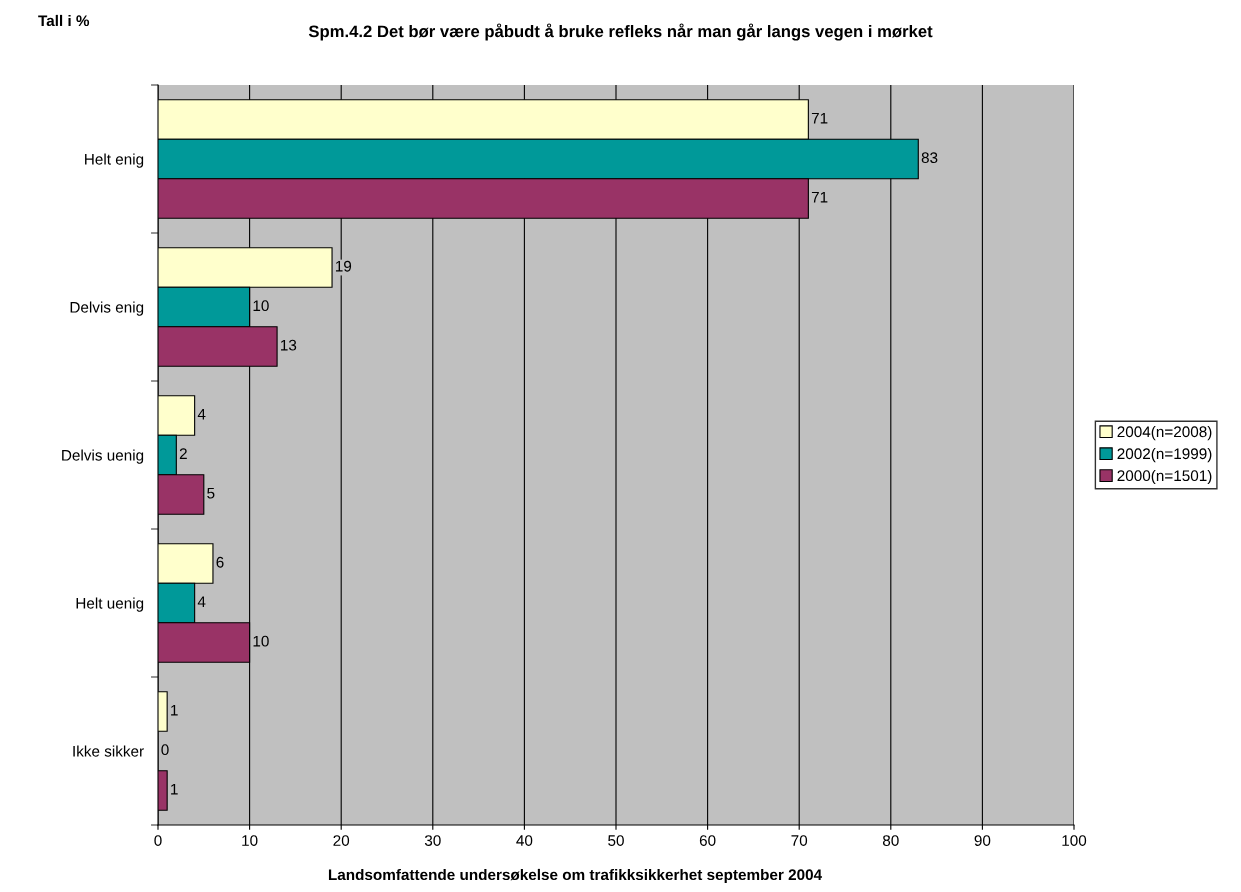 Image resolution: width=1241 pixels, height=892 pixels. Describe the element at coordinates (1164, 455) in the screenshot. I see `legend-label: 2002(n=1999)` at that location.